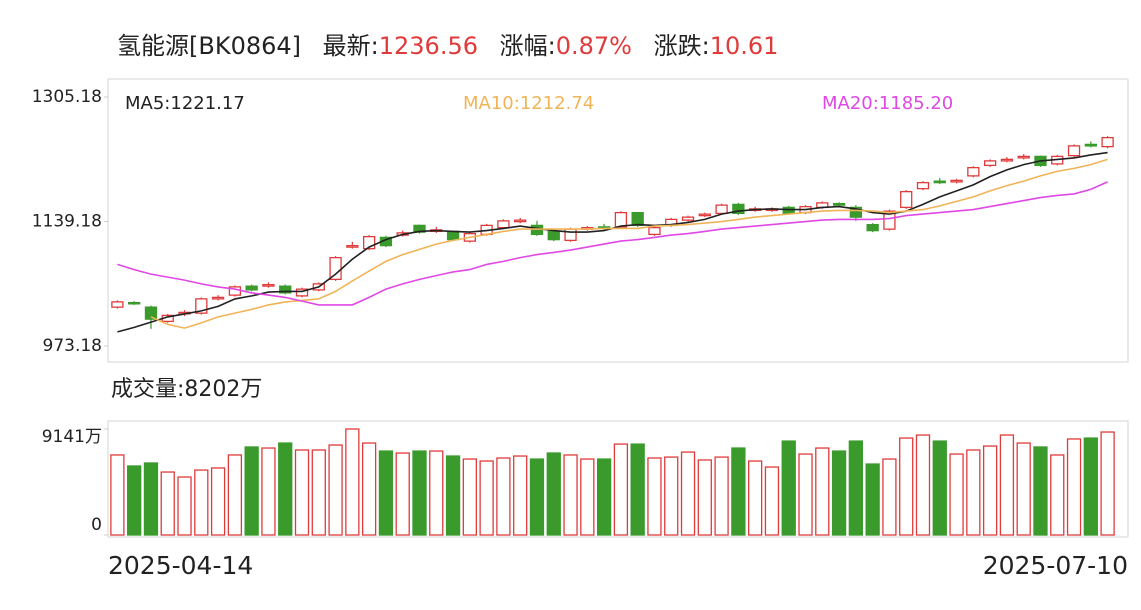  What do you see at coordinates (744, 46) in the screenshot?
I see `value: 10.61` at bounding box center [744, 46].